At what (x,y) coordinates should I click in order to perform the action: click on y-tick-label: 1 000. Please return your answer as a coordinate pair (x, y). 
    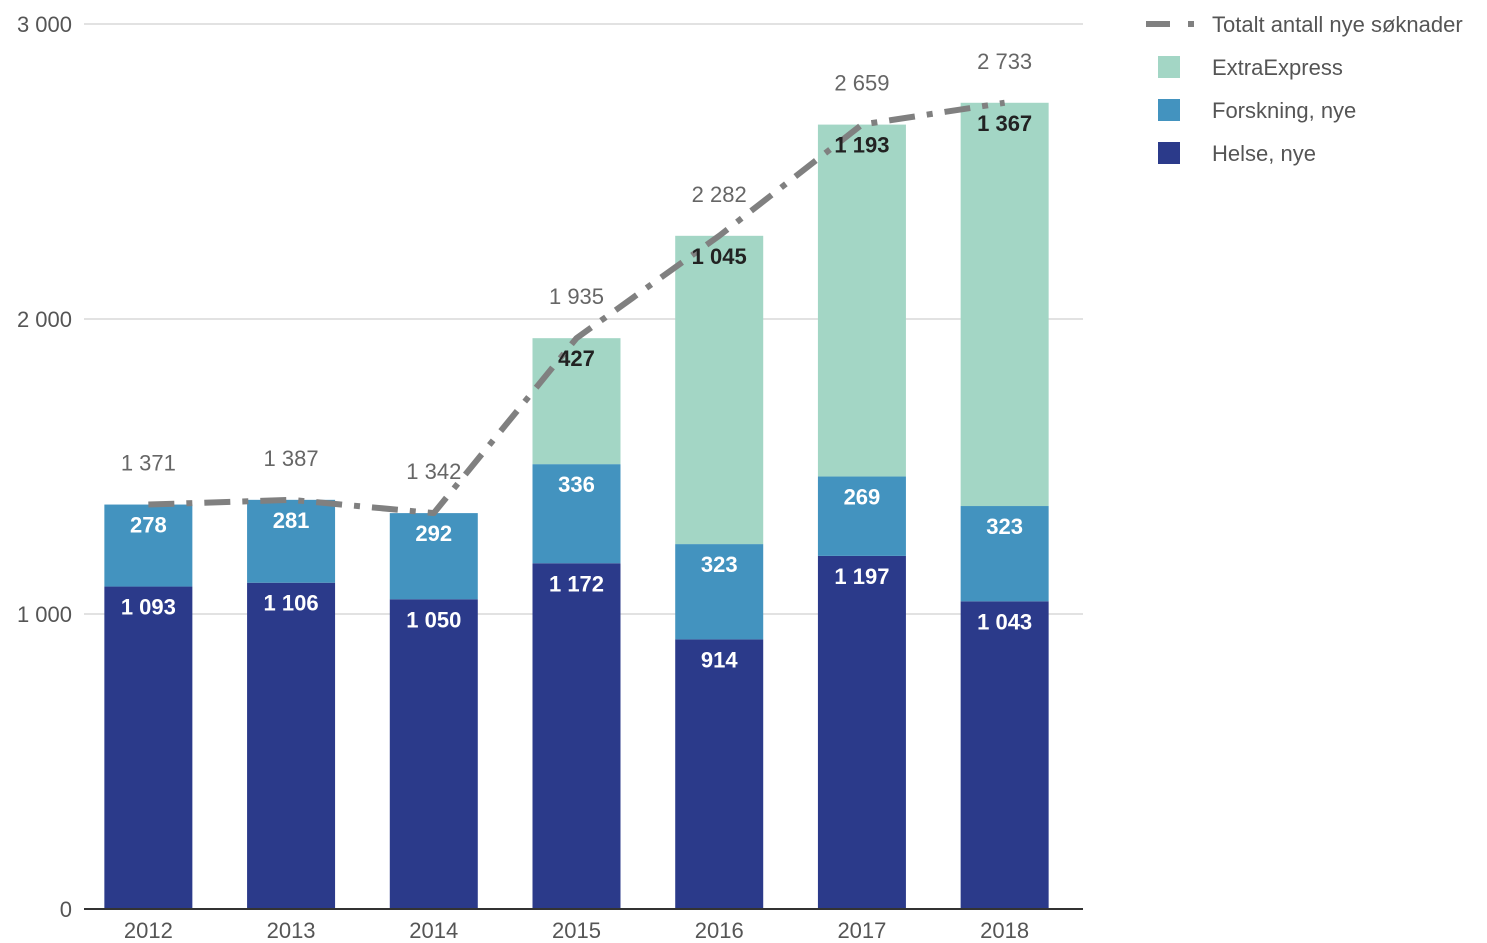
    Looking at the image, I should click on (44, 614).